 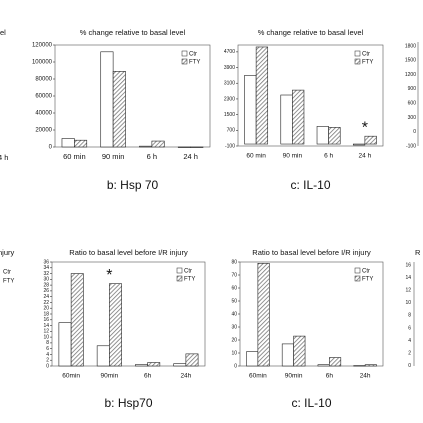 What do you see at coordinates (109, 275) in the screenshot?
I see `annotation: *` at bounding box center [109, 275].